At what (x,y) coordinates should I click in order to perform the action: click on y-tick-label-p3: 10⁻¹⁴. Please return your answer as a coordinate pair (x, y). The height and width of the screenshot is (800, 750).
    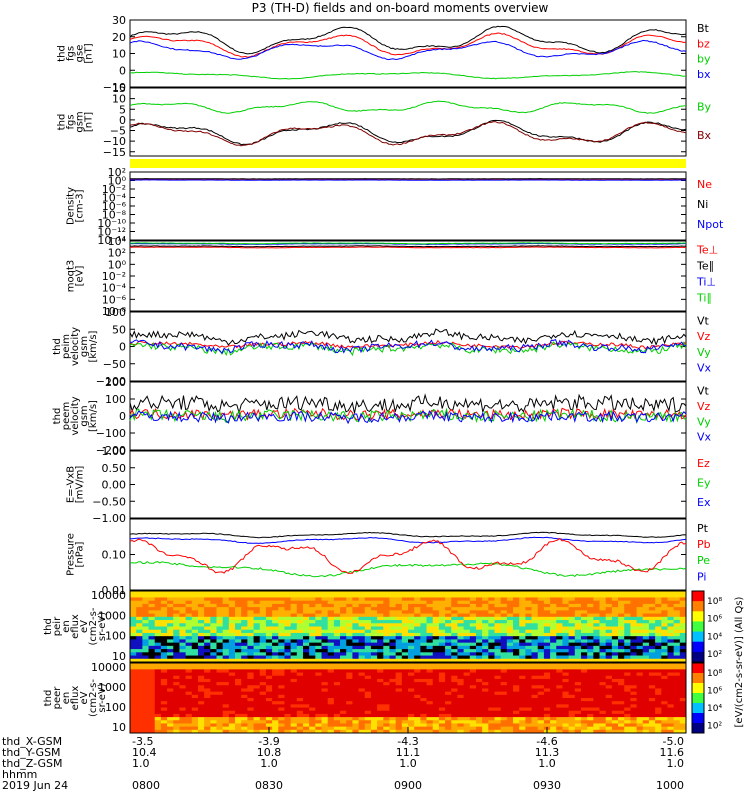
    Looking at the image, I should click on (111, 240).